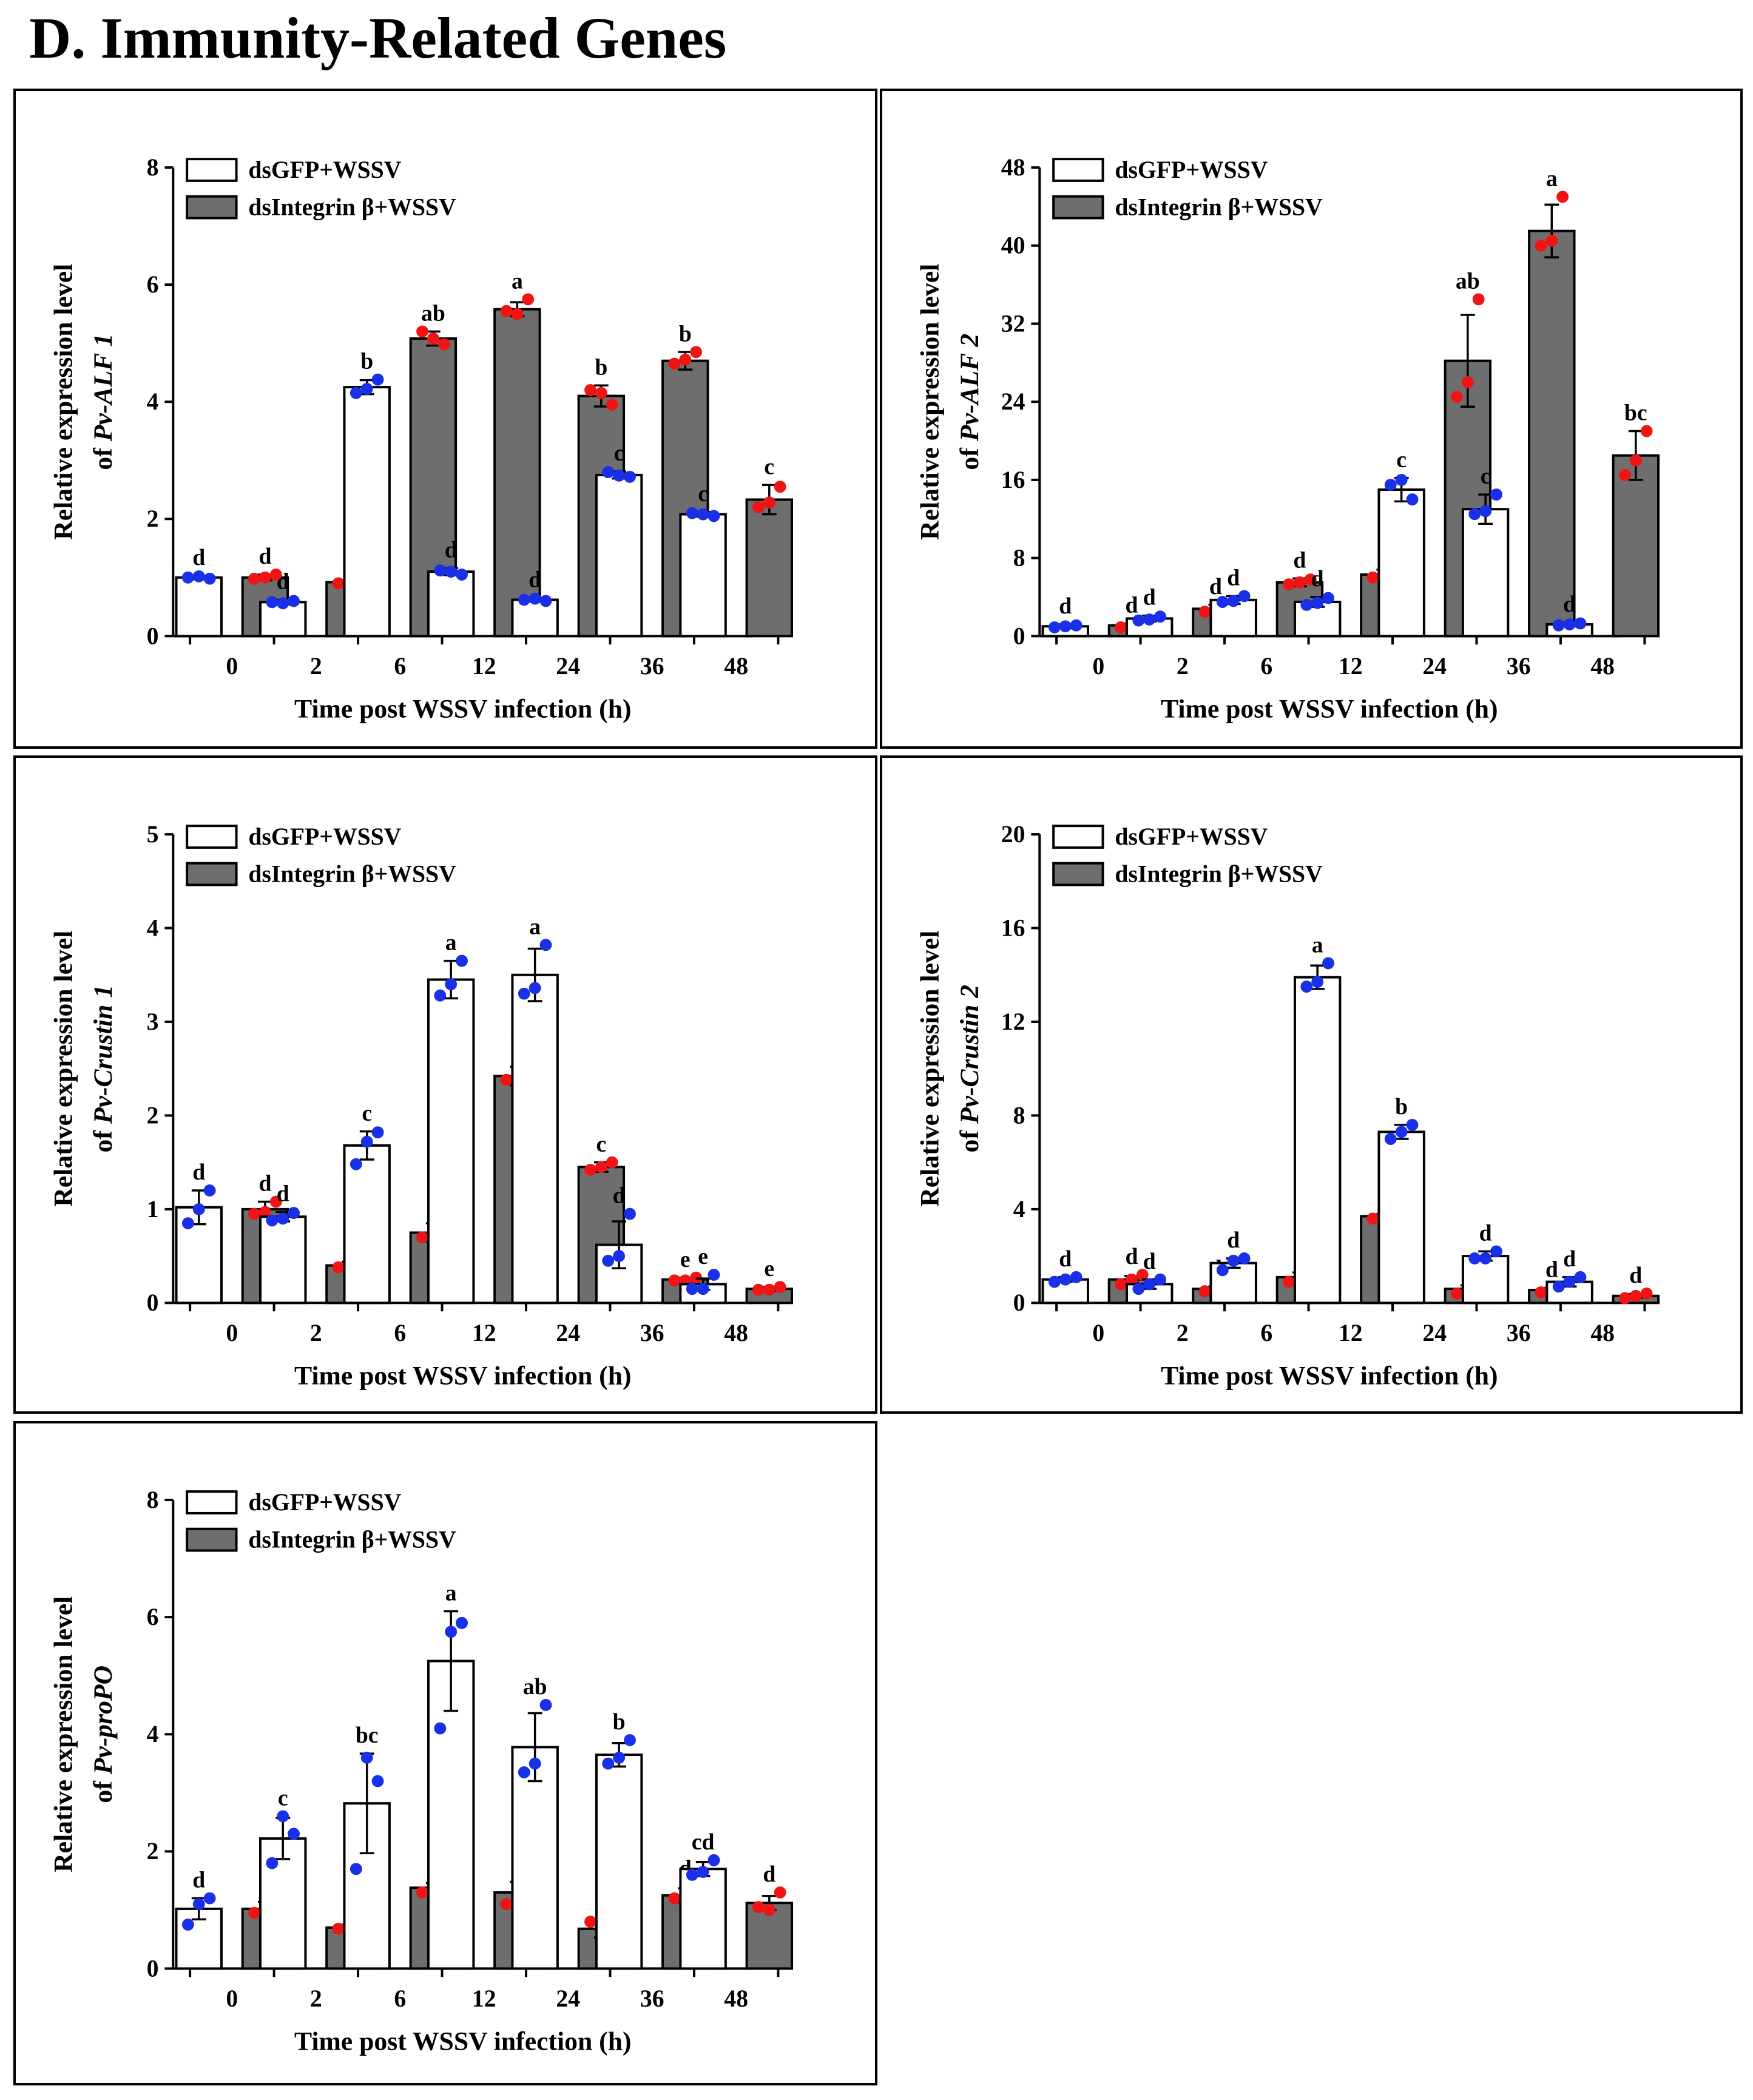 This screenshot has width=1753, height=2100. Describe the element at coordinates (1013, 245) in the screenshot. I see `y-tick-label: 40` at that location.